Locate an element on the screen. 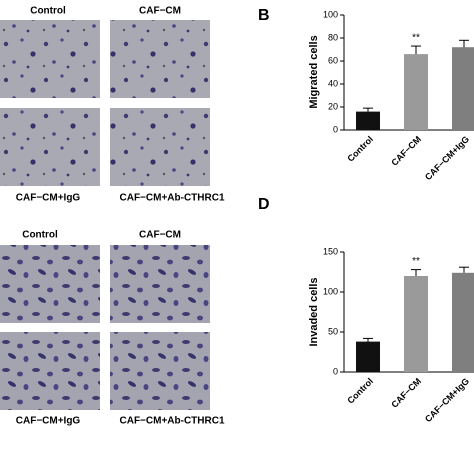  y-tick-label: 80 is located at coordinates (333, 37).